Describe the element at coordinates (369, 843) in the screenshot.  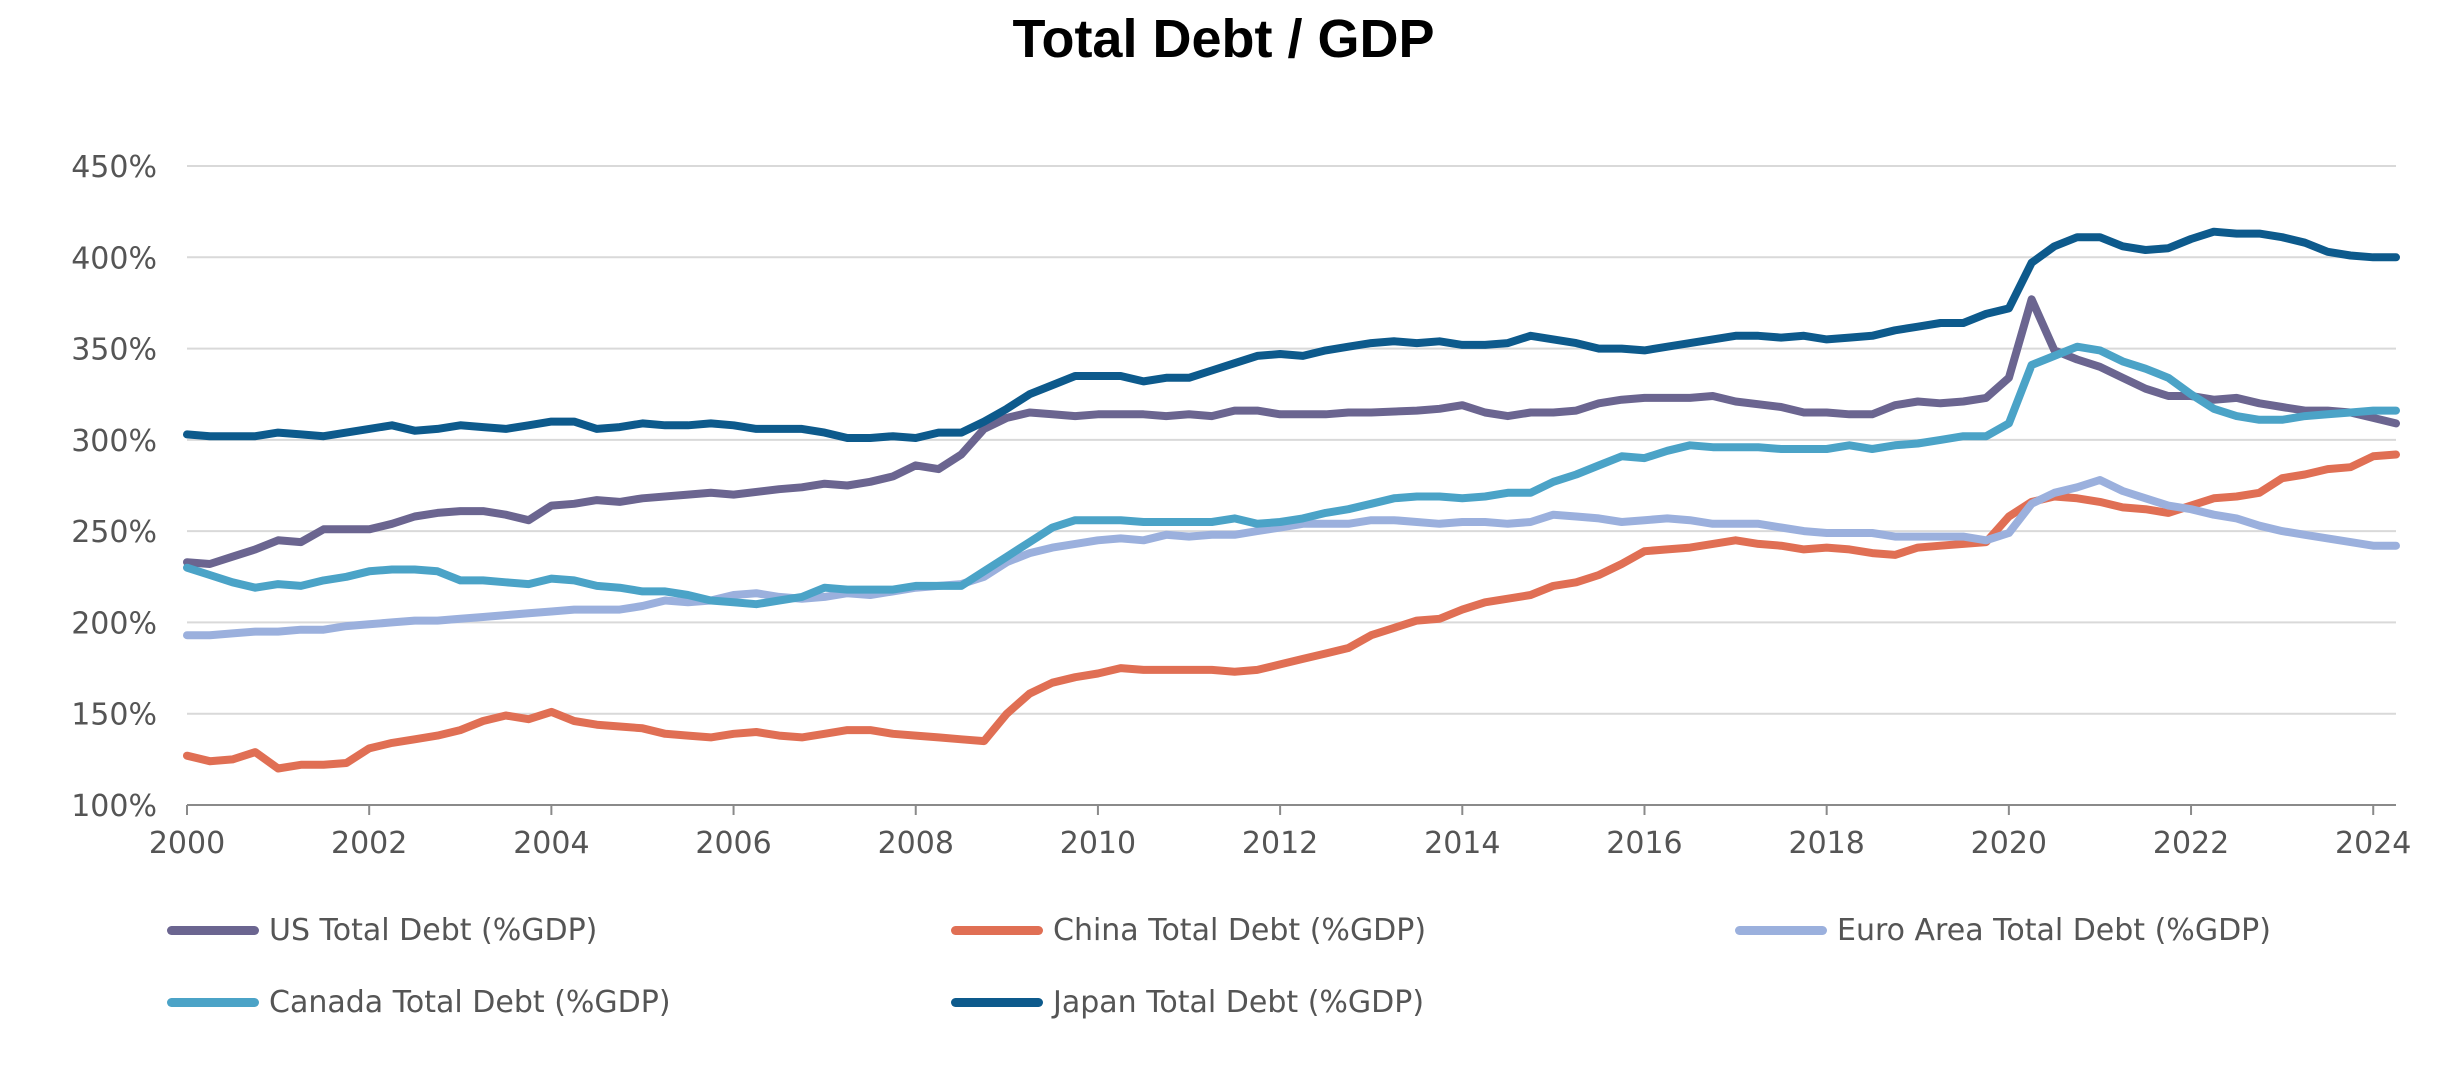
I see `x-tick-label: 2002` at that location.